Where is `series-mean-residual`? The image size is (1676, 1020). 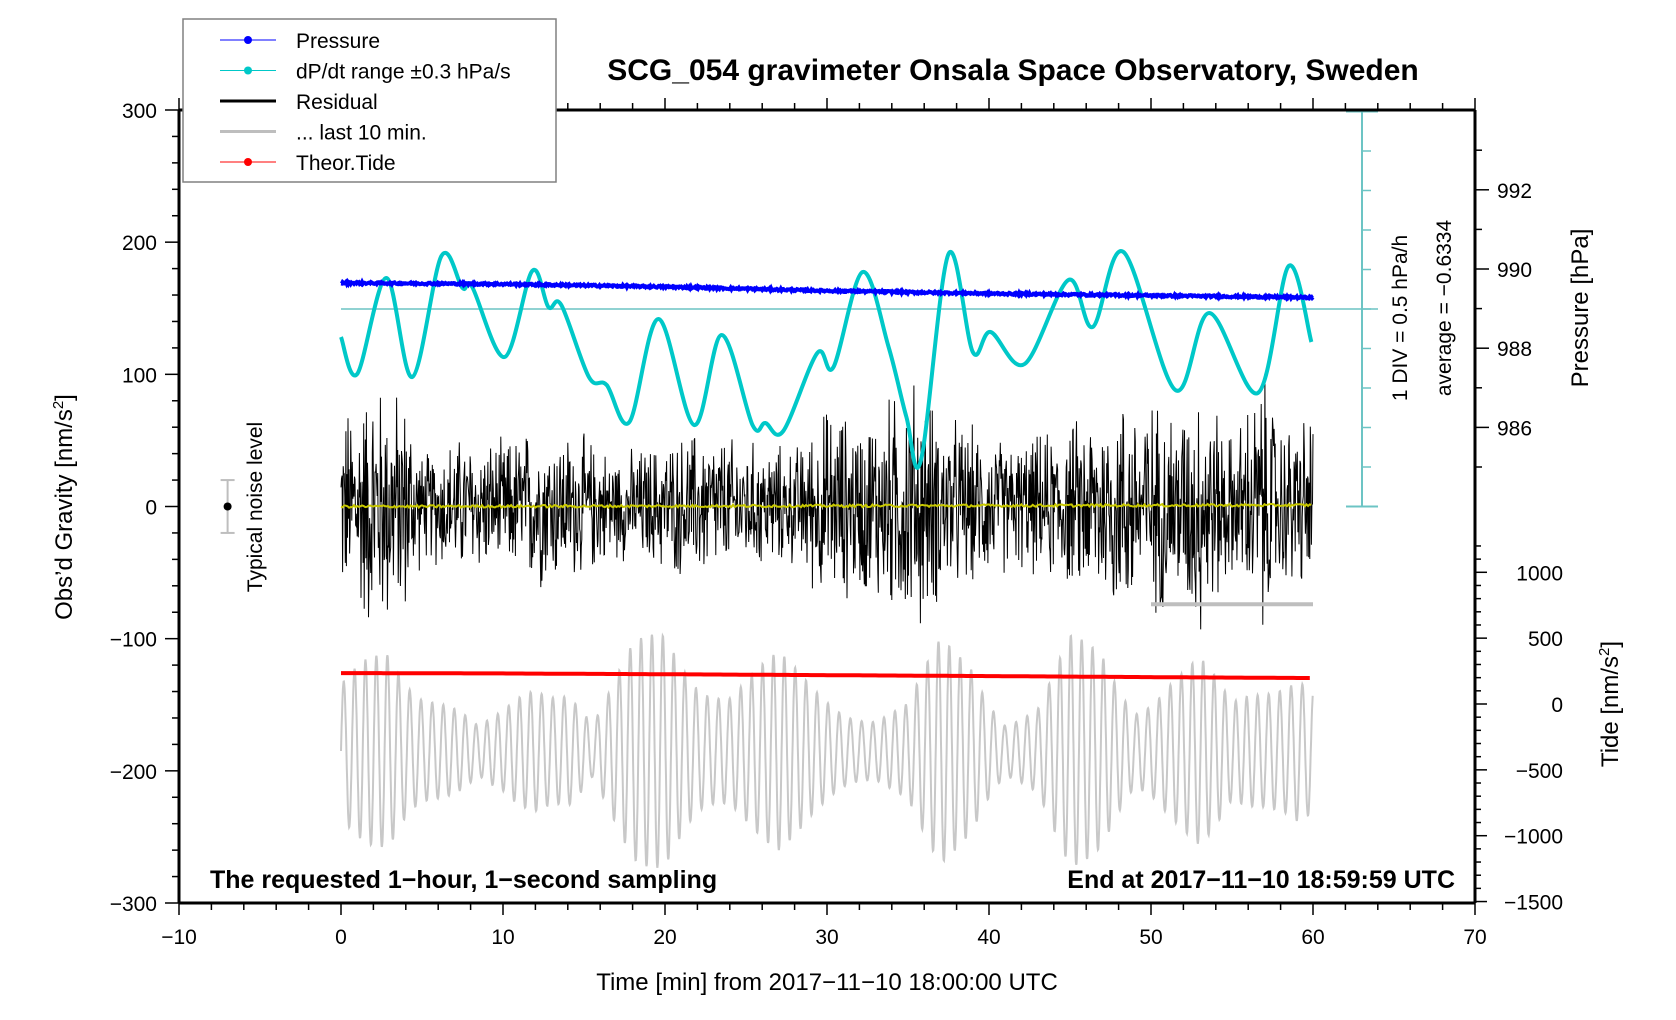
series-mean-residual is located at coordinates (826, 506).